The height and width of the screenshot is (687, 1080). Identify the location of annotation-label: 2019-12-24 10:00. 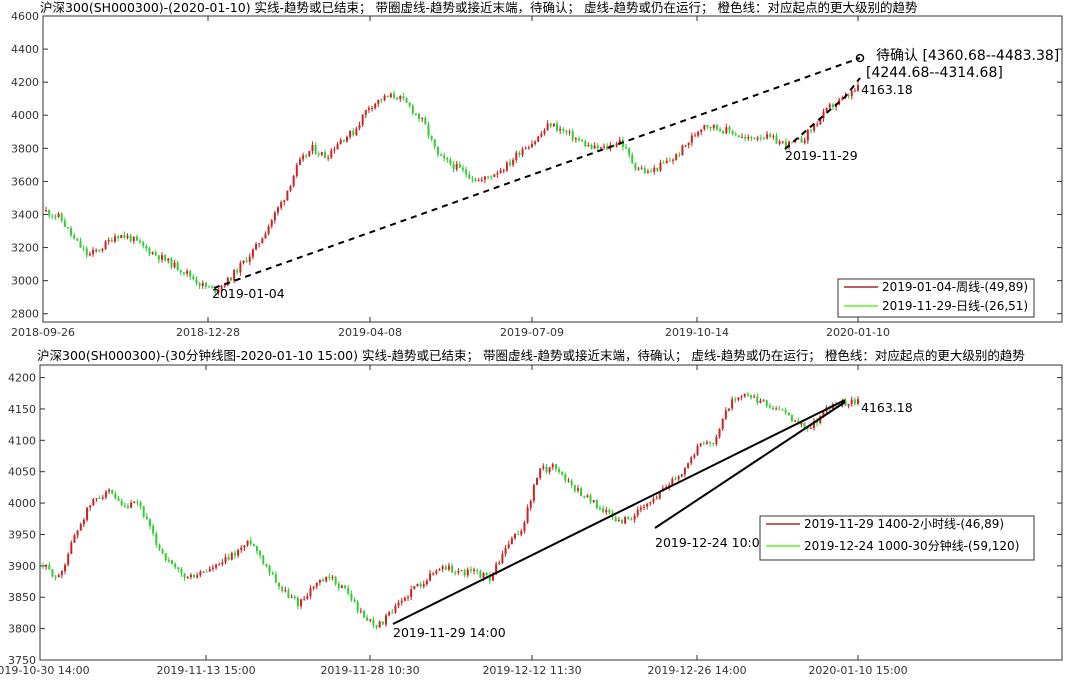
(711, 542).